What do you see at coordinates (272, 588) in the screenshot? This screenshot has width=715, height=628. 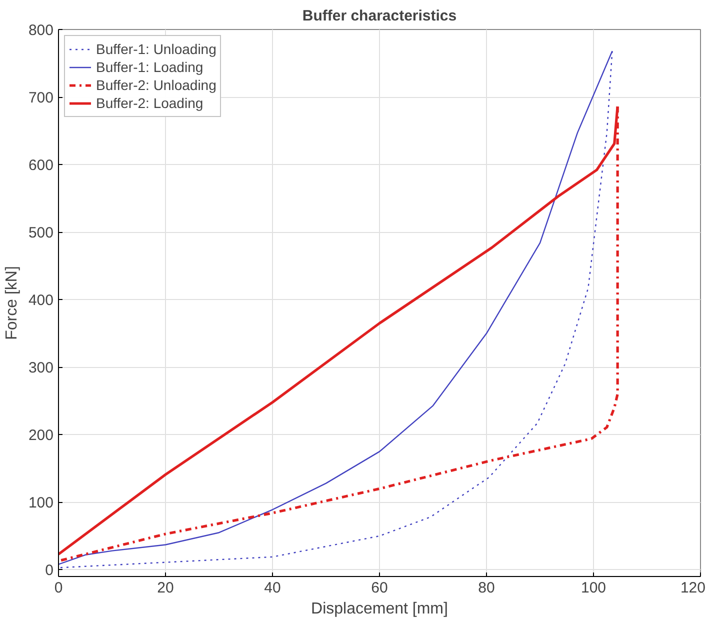 I see `x-tick-label: 40` at bounding box center [272, 588].